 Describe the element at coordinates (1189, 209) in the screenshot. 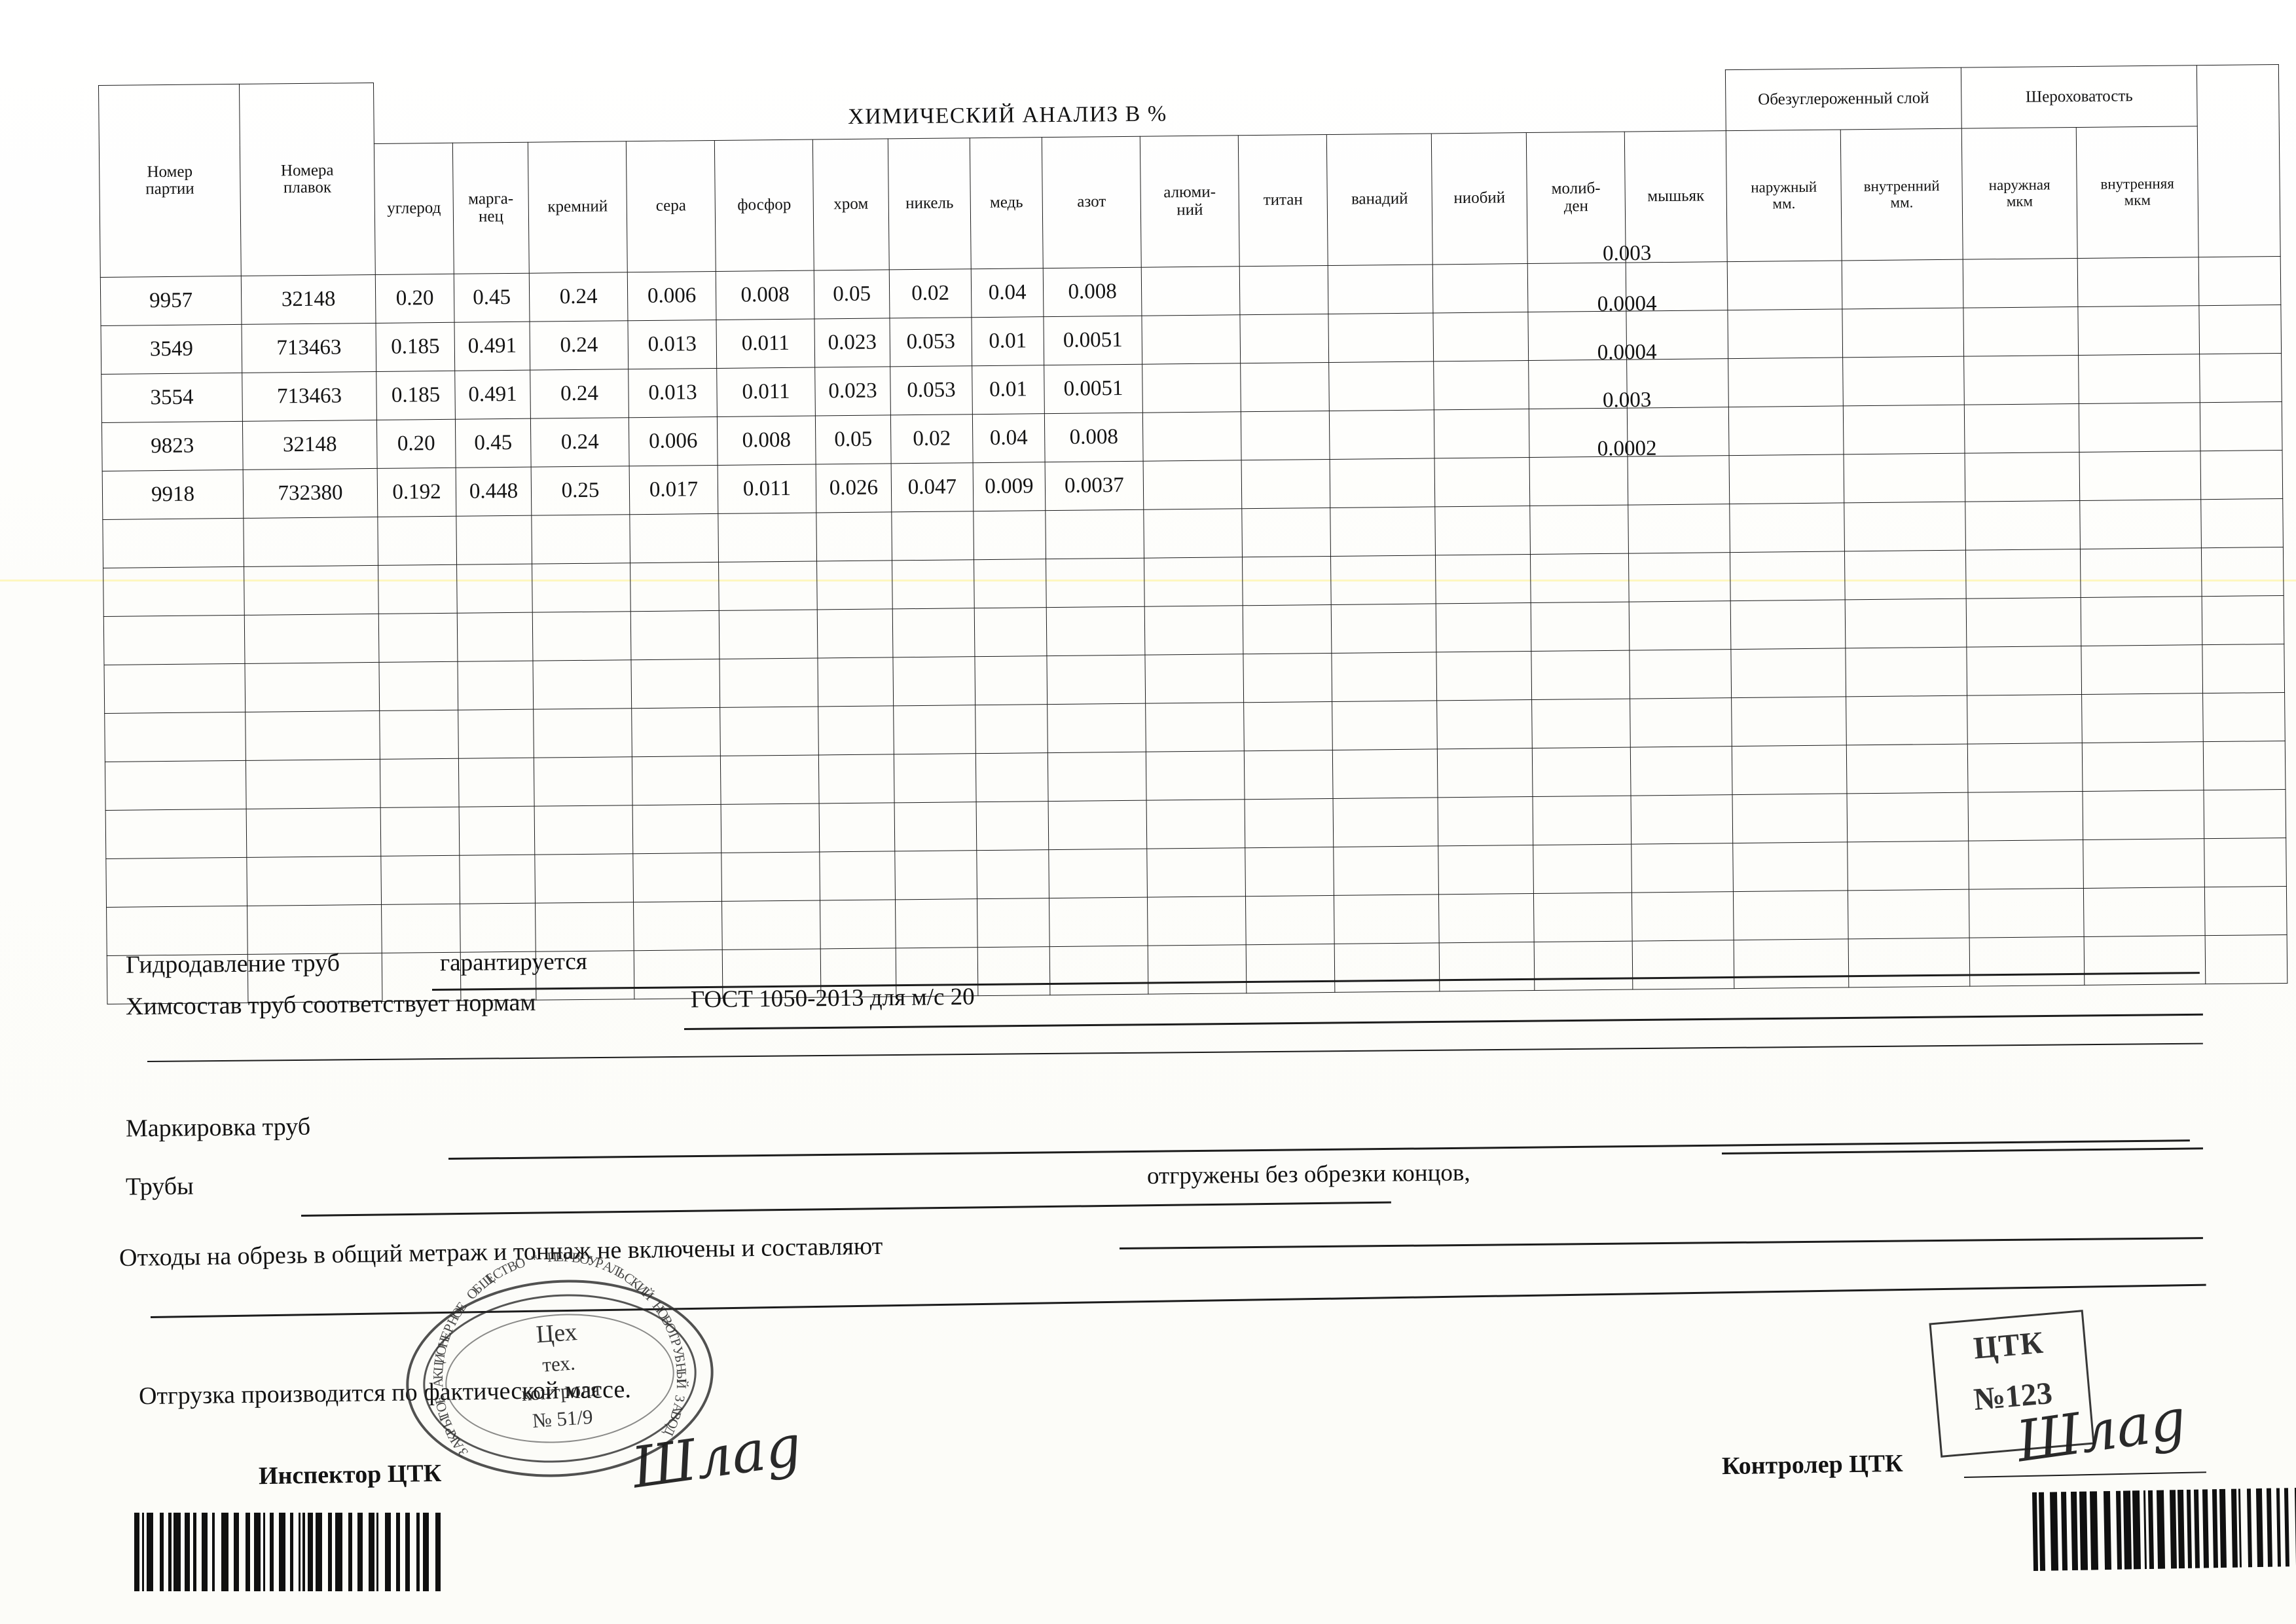

I see `col-header-aluminium-line2: ний` at that location.